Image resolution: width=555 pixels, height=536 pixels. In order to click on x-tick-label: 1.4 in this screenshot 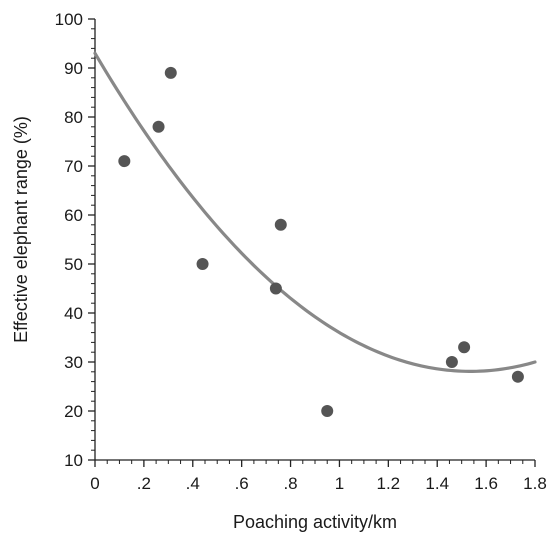, I will do `click(437, 483)`.